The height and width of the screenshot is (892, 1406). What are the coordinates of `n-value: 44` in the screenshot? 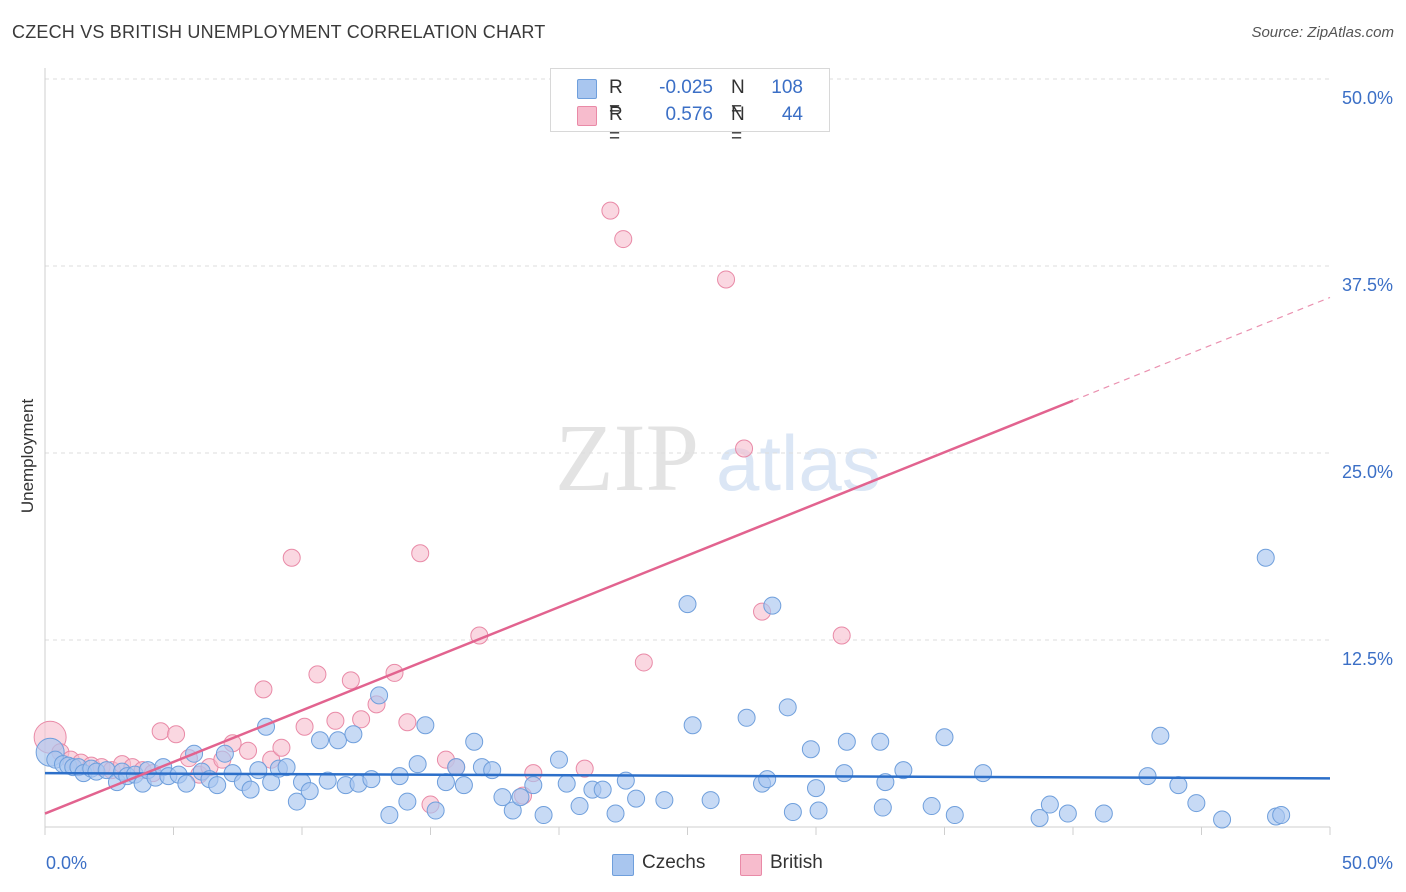 It's located at (792, 114).